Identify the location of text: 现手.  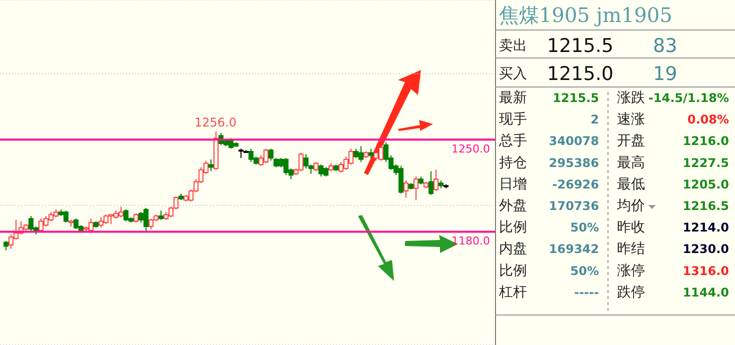
(513, 120).